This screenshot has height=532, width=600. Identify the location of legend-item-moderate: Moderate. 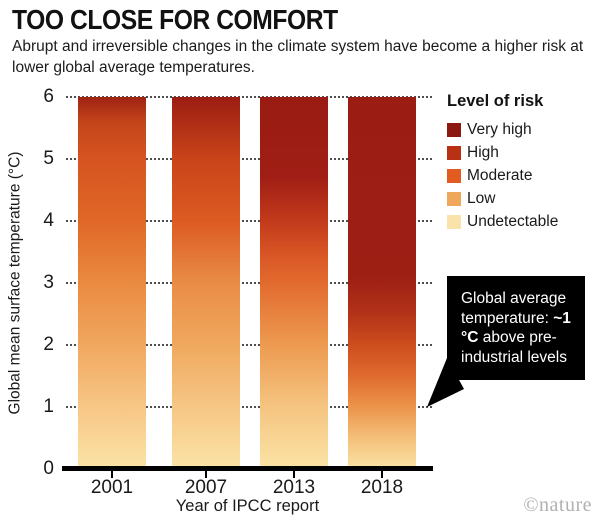
(522, 175).